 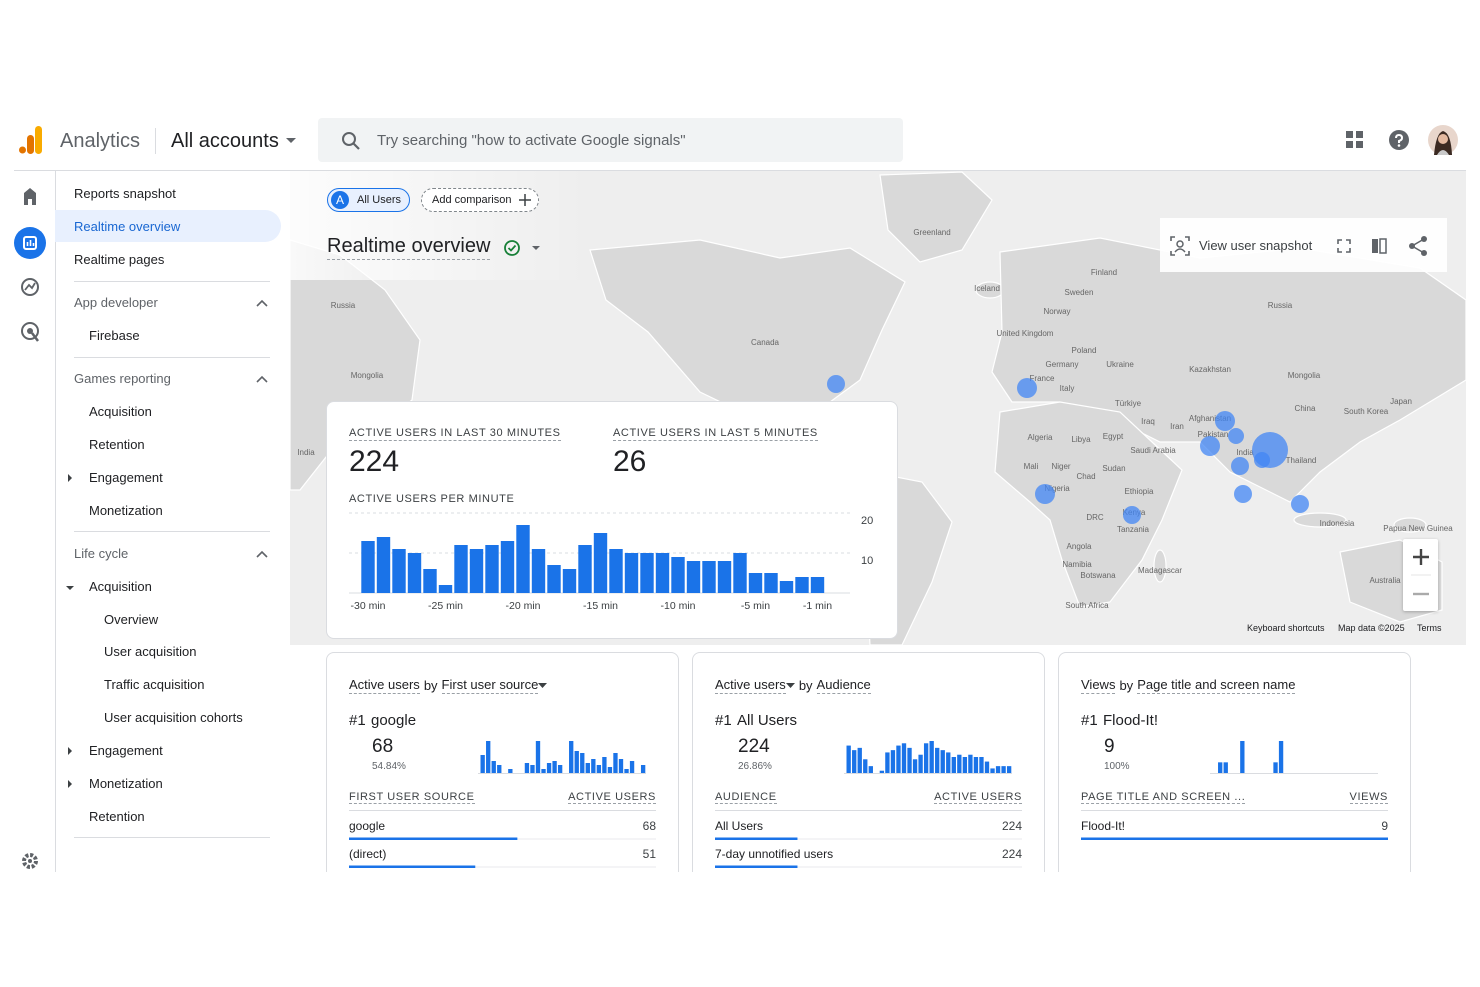 I want to click on top-name: Flood-It!, so click(x=1131, y=720).